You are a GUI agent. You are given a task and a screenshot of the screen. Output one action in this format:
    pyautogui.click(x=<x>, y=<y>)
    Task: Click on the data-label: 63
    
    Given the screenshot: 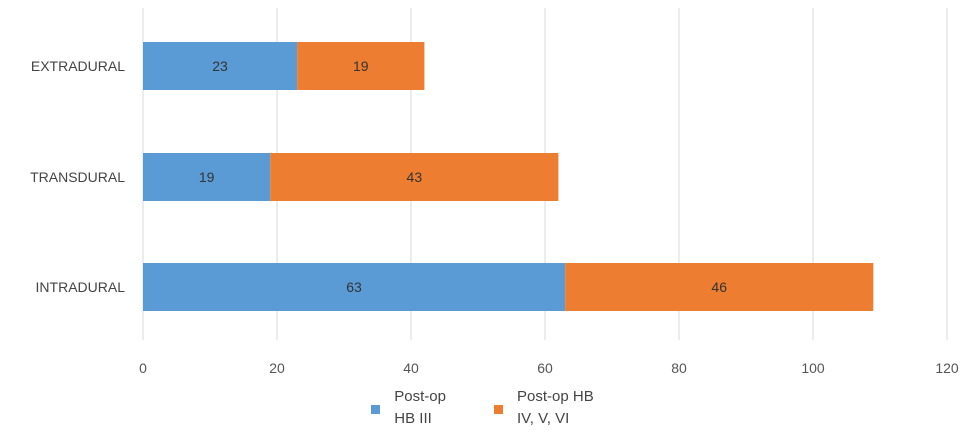 What is the action you would take?
    pyautogui.click(x=354, y=287)
    